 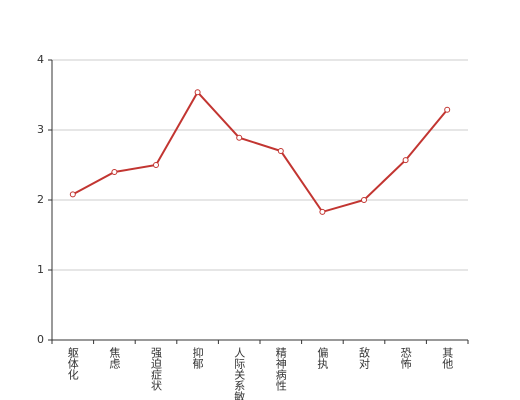 What do you see at coordinates (280, 369) in the screenshot?
I see `x-tick-label: 精神病性` at bounding box center [280, 369].